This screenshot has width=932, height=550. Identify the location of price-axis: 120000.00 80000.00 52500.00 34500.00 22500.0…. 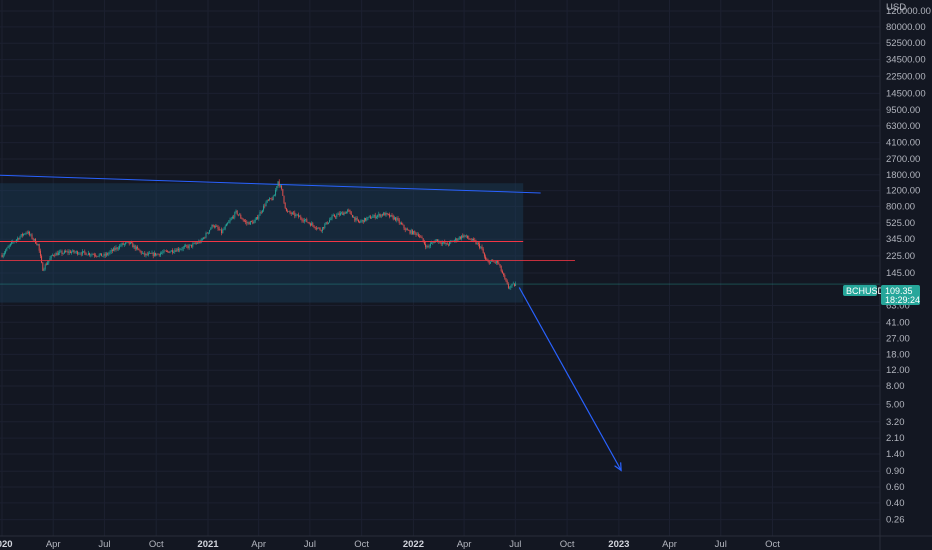
(908, 266).